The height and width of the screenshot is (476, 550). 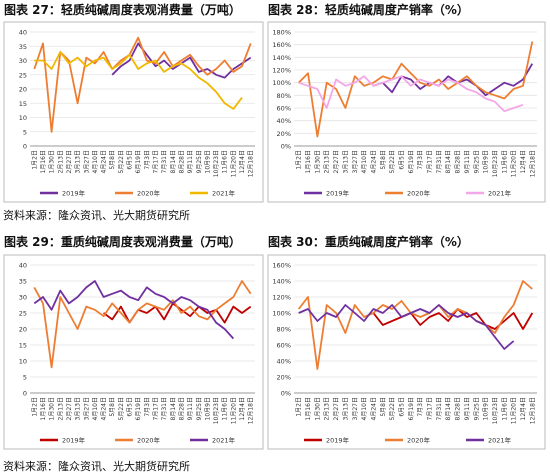 I want to click on y-tick-label: 10, so click(x=23, y=362).